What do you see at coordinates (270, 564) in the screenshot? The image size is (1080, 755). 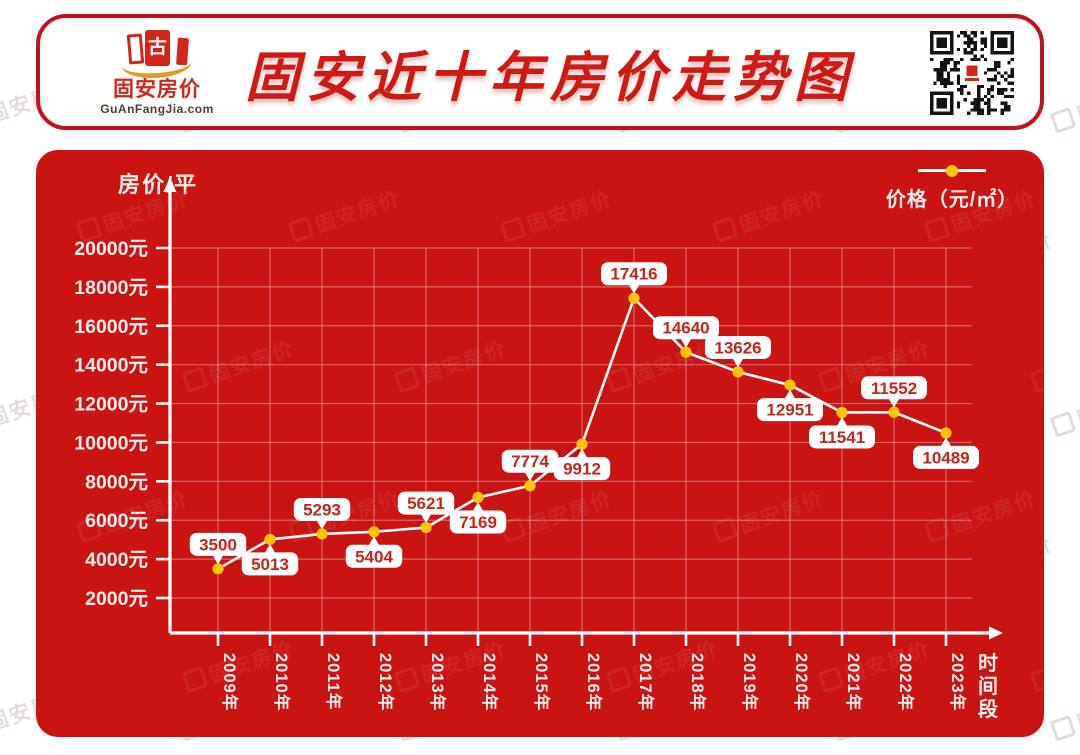 I see `data-label: 5013` at bounding box center [270, 564].